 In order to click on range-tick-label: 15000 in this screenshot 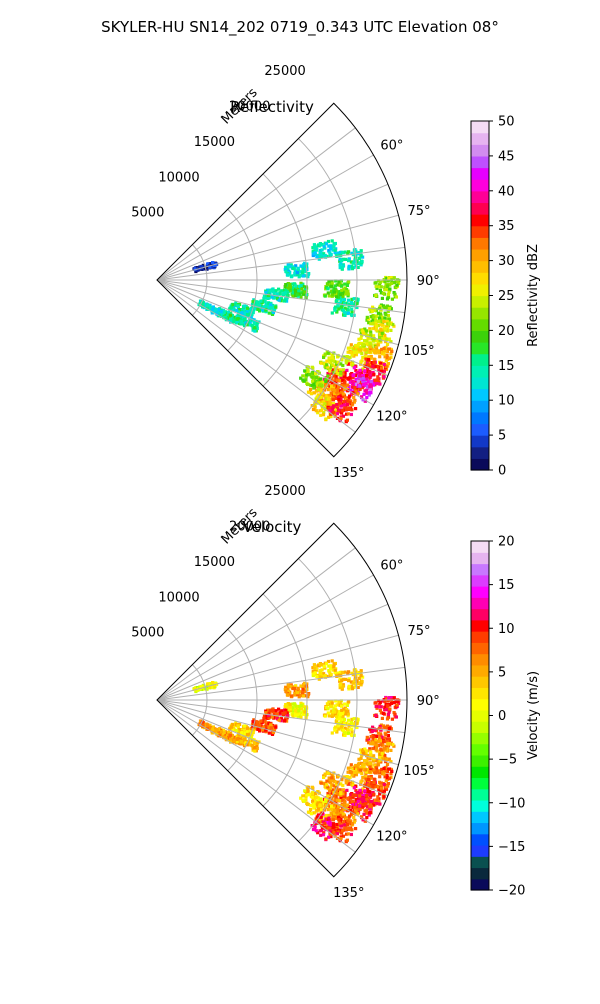, I will do `click(214, 142)`.